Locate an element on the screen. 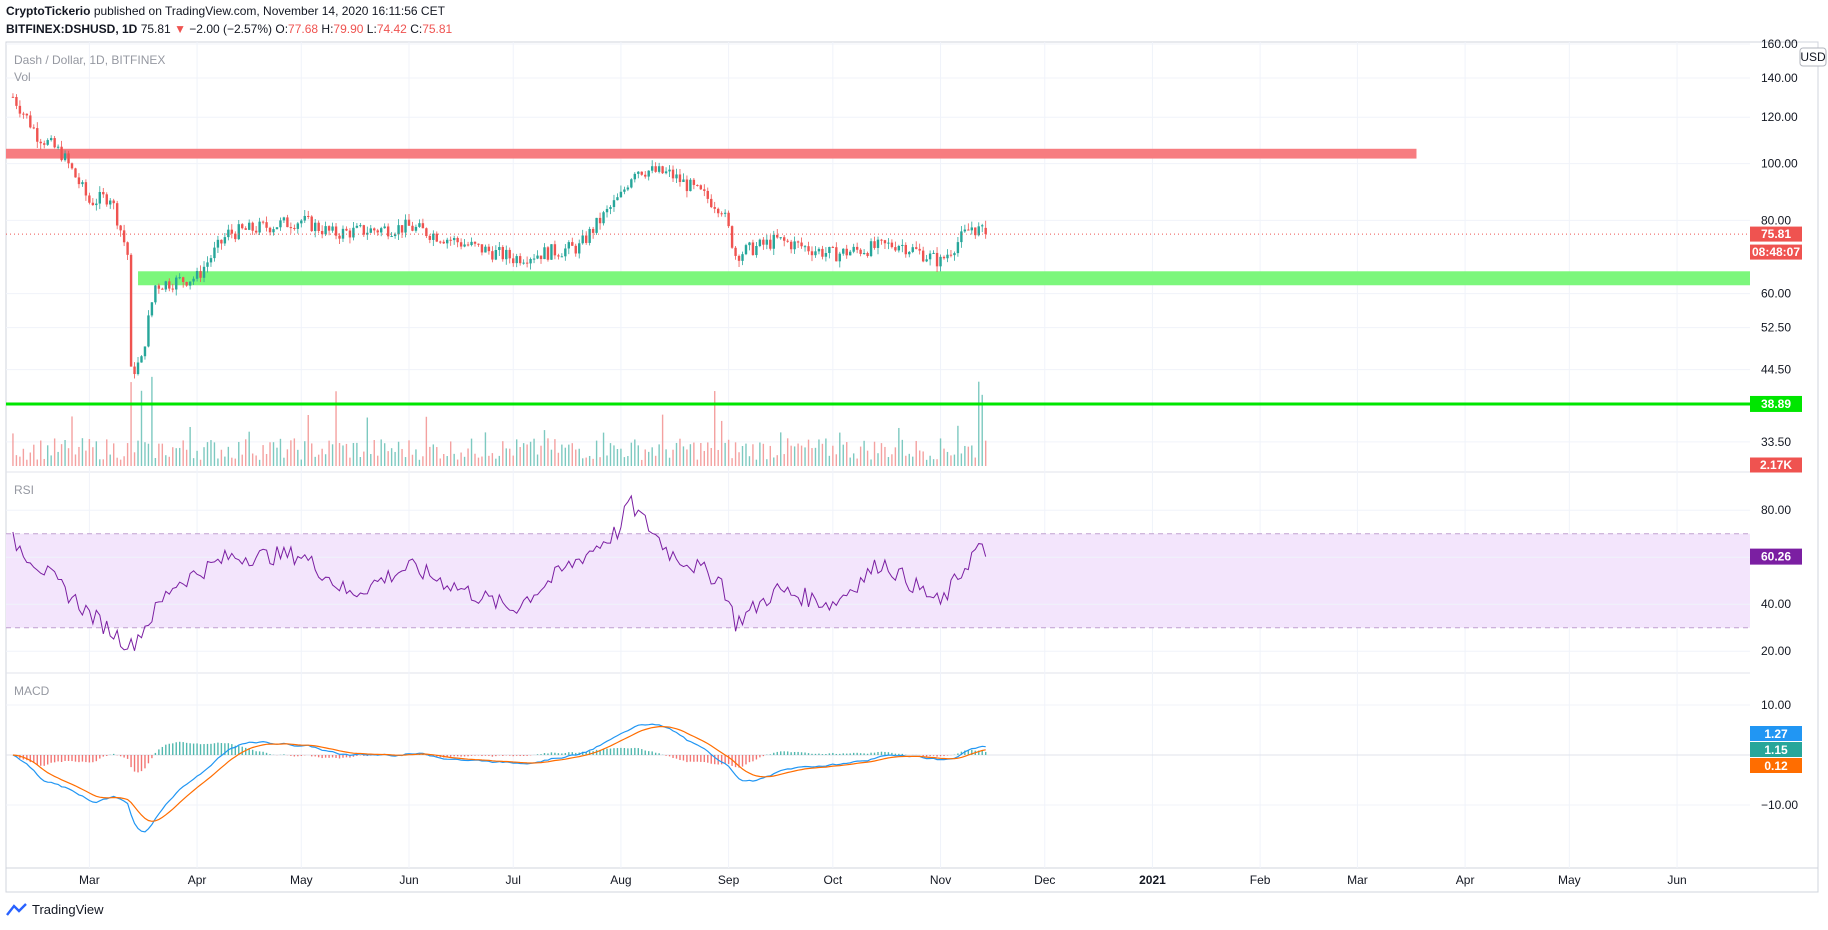 This screenshot has height=930, width=1828. open-label: O: is located at coordinates (282, 29).